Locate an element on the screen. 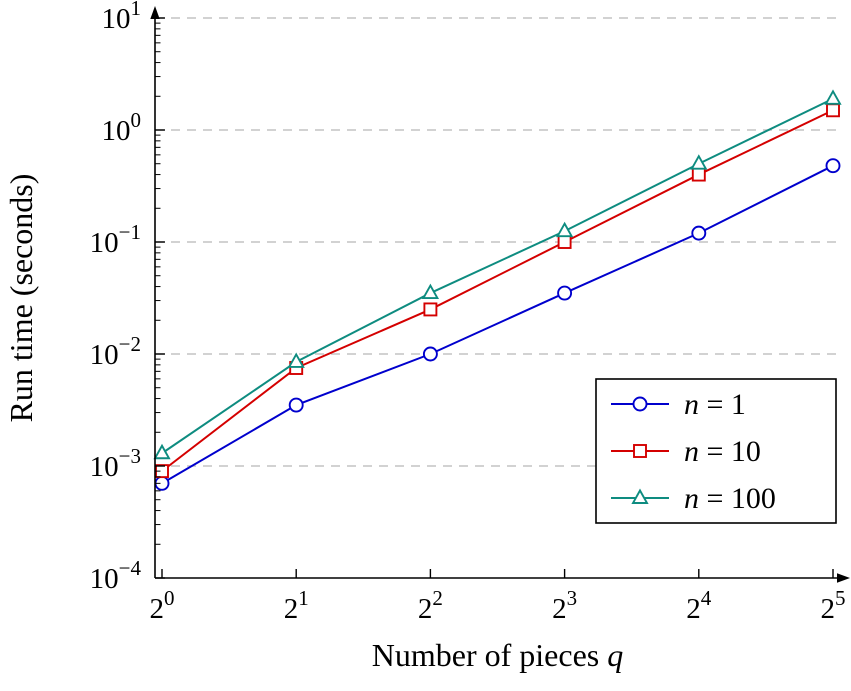  legend: n = 1 n = 10 n = 100 is located at coordinates (716, 451).